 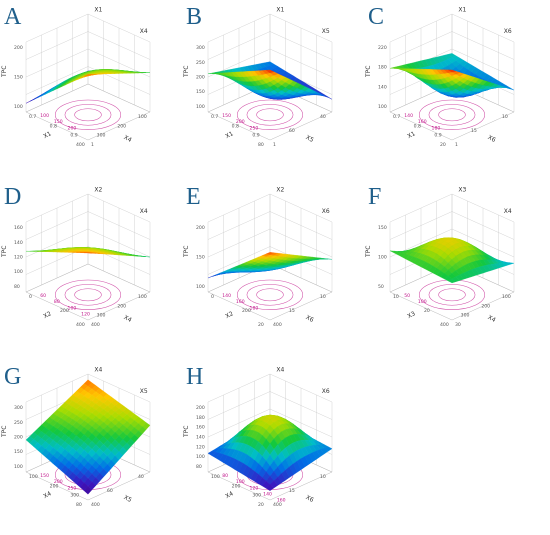 I want to click on panel-letter: G, so click(x=12, y=377).